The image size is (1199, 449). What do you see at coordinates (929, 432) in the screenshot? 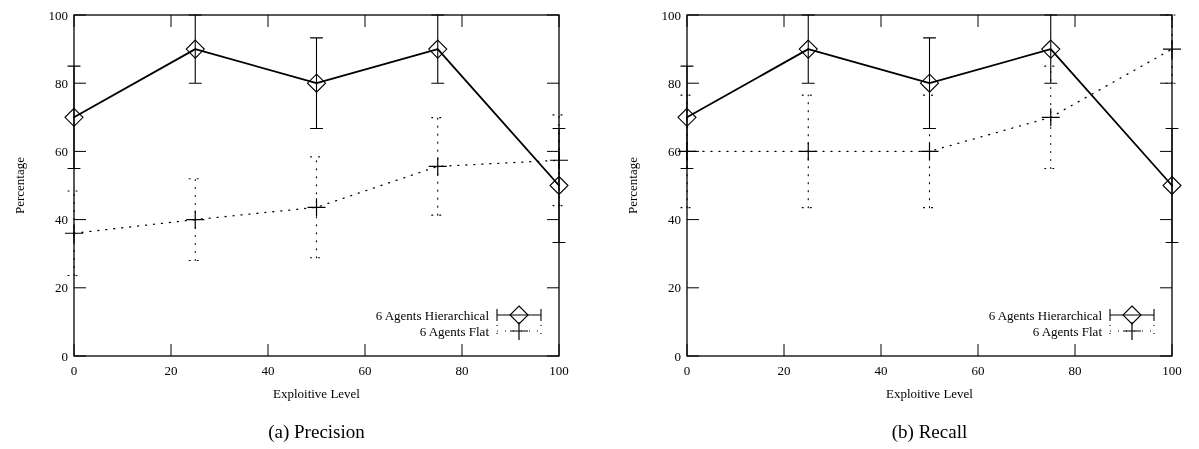
I see `text: (b) Recall` at bounding box center [929, 432].